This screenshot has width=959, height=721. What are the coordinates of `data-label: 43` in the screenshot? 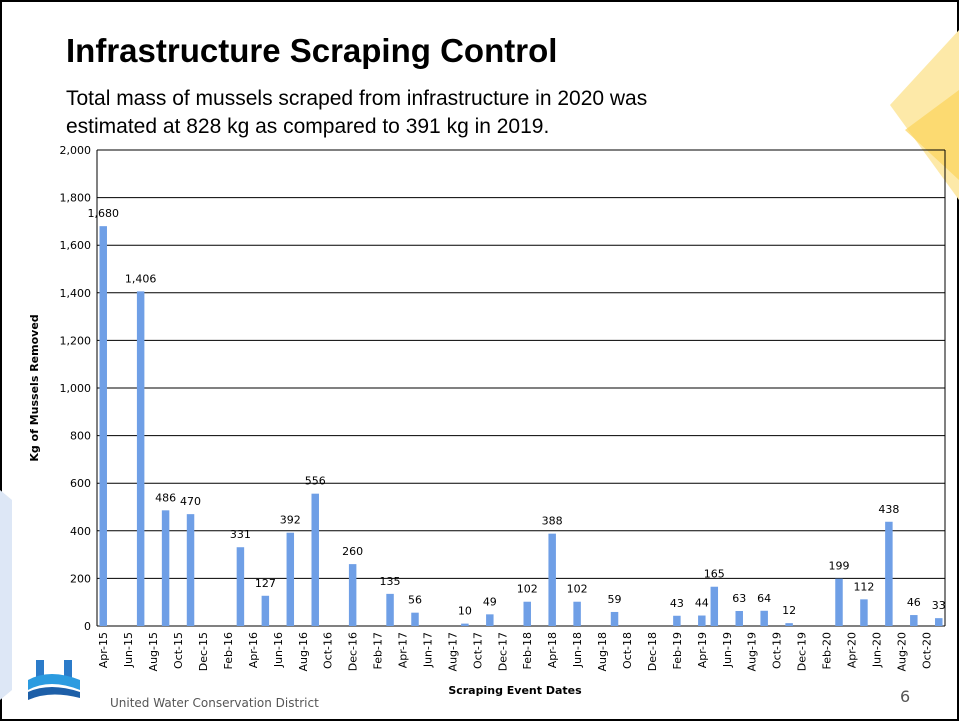 It's located at (677, 603).